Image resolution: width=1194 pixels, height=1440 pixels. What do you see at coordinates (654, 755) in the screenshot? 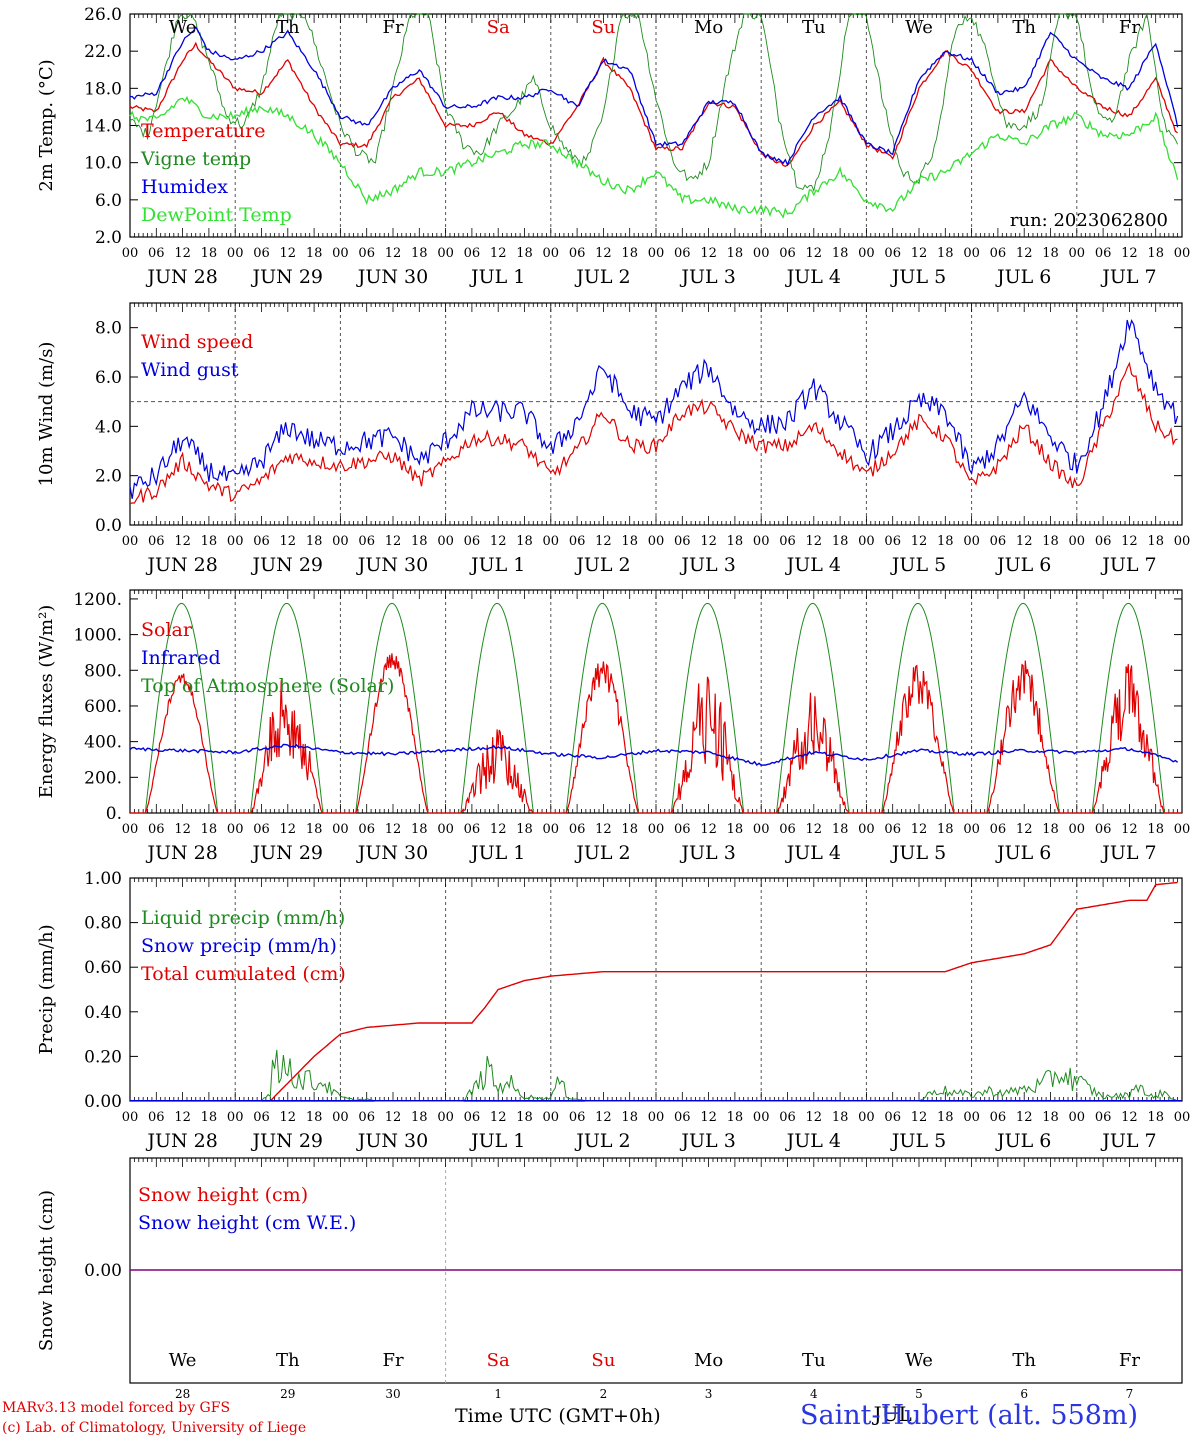
I see `series-line-infrared` at bounding box center [654, 755].